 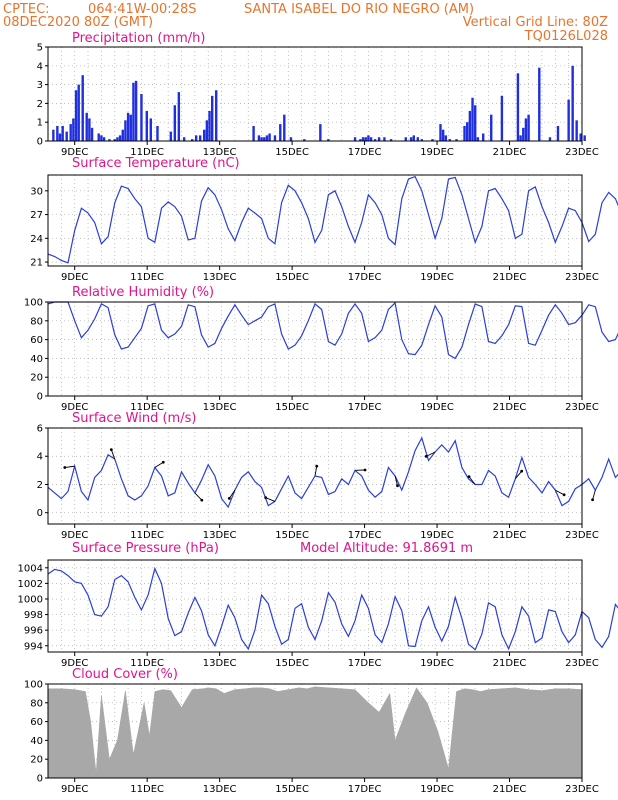 What do you see at coordinates (332, 472) in the screenshot?
I see `series-line-wind` at bounding box center [332, 472].